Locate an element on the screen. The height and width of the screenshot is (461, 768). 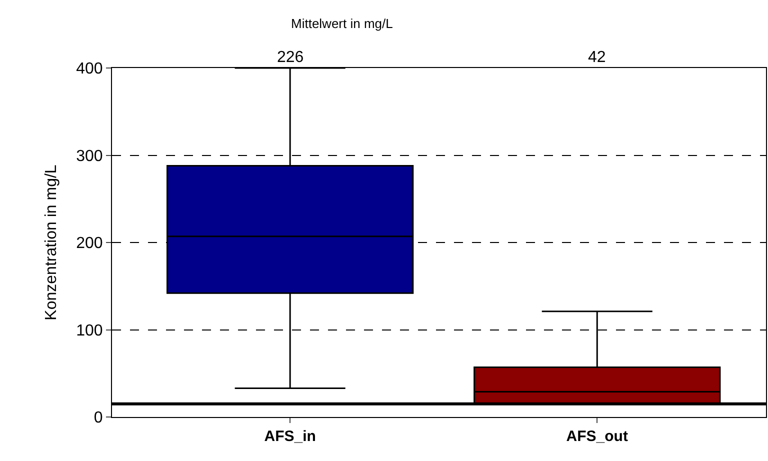
text: Mittelwert in mg/L is located at coordinates (342, 23).